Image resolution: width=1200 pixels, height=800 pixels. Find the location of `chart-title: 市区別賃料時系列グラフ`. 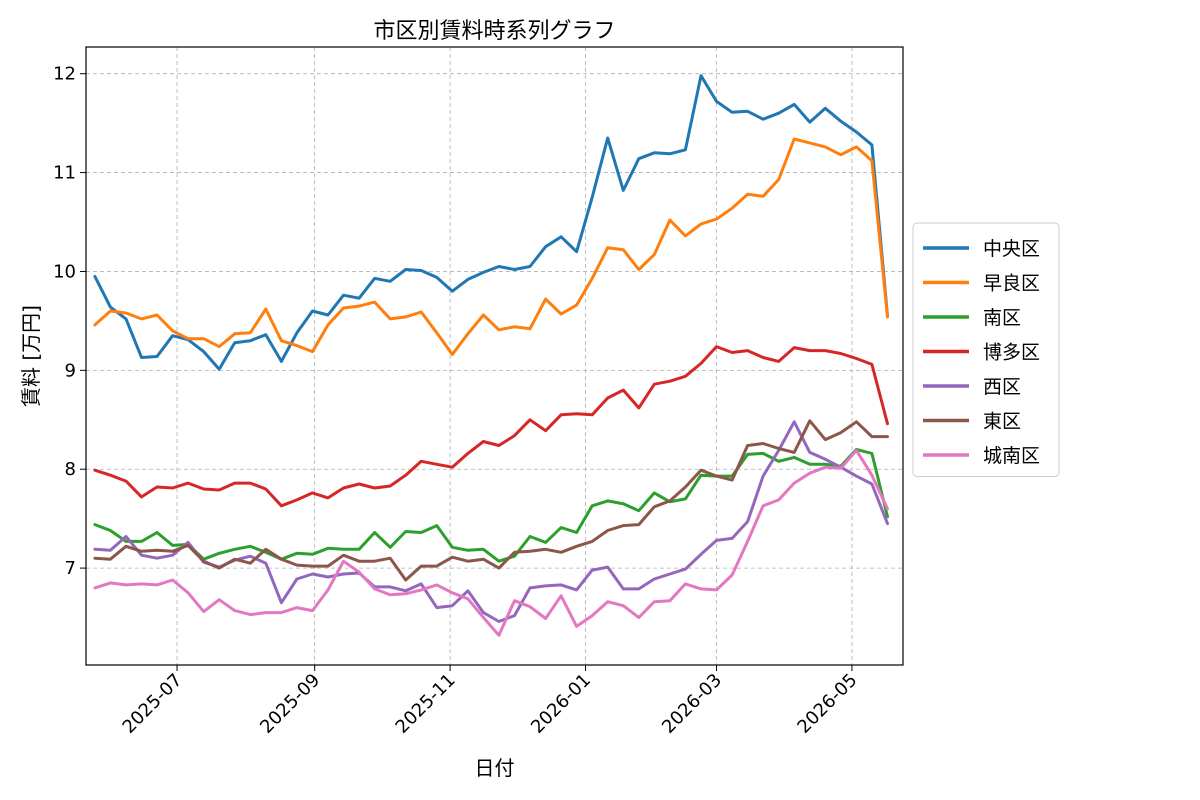

chart-title: 市区別賃料時系列グラフ is located at coordinates (494, 31).